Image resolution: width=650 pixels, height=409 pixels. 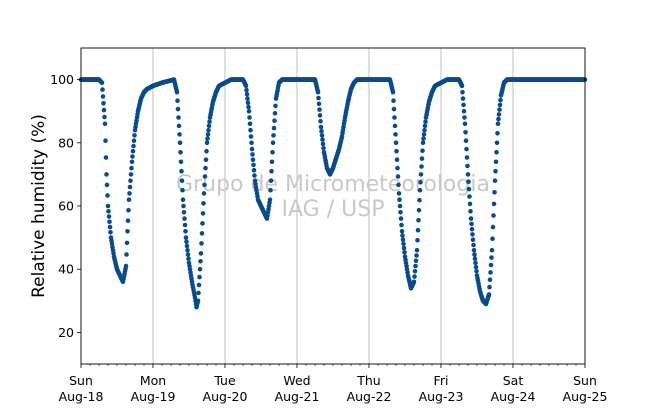 What do you see at coordinates (333, 184) in the screenshot?
I see `watermark-line-1: Grupo de Micrometeorologia` at bounding box center [333, 184].